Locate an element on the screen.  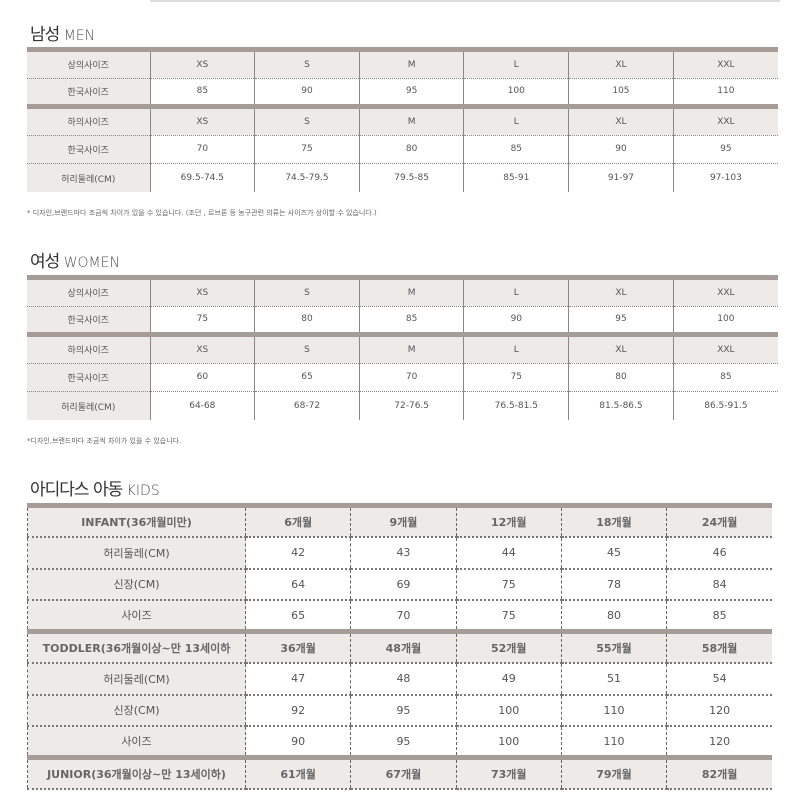
row-header-cell: INFANT(36개월미만) is located at coordinates (136, 520).